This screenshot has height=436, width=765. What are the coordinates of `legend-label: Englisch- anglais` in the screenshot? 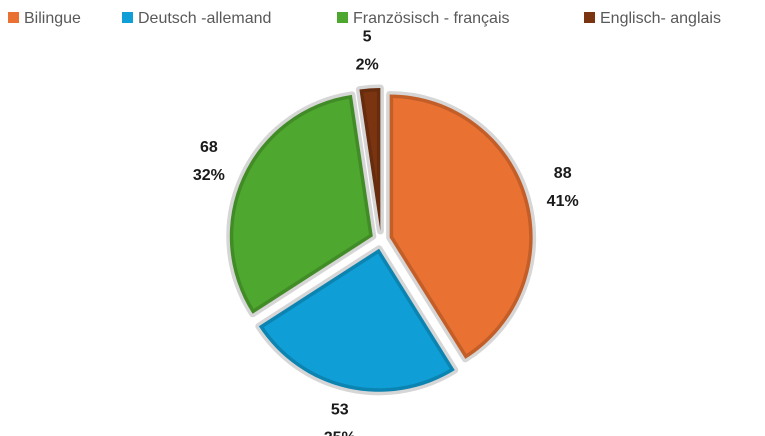 It's located at (660, 18).